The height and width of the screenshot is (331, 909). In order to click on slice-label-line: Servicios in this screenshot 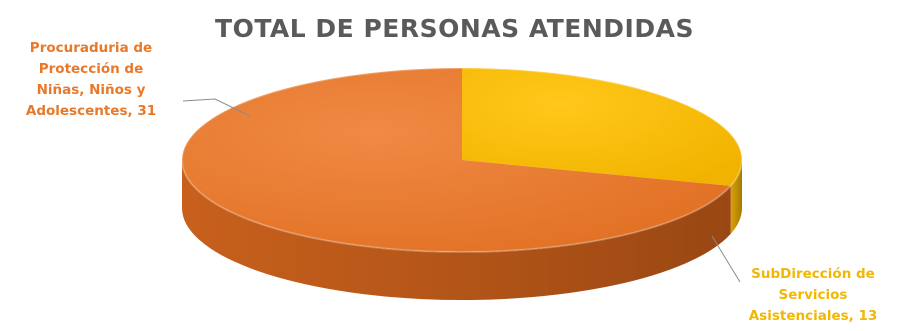, I will do `click(813, 295)`.